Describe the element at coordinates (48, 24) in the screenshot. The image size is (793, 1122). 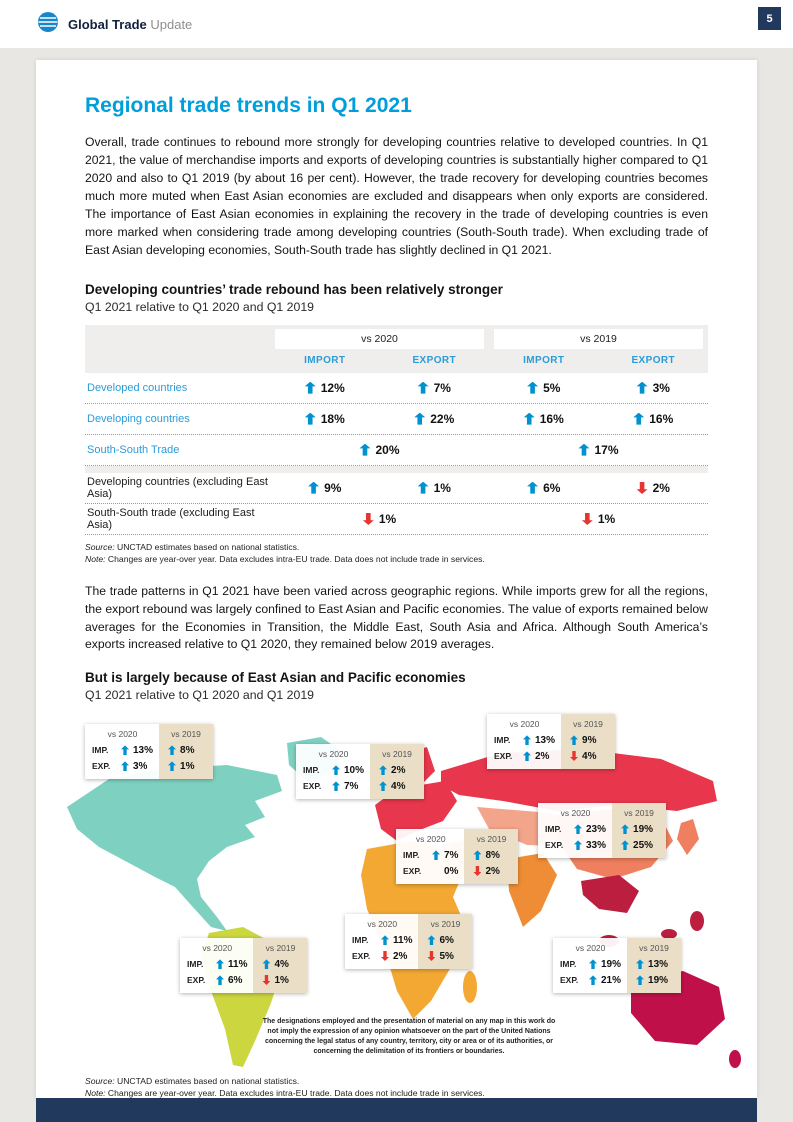
I see `globe-logo-icon` at that location.